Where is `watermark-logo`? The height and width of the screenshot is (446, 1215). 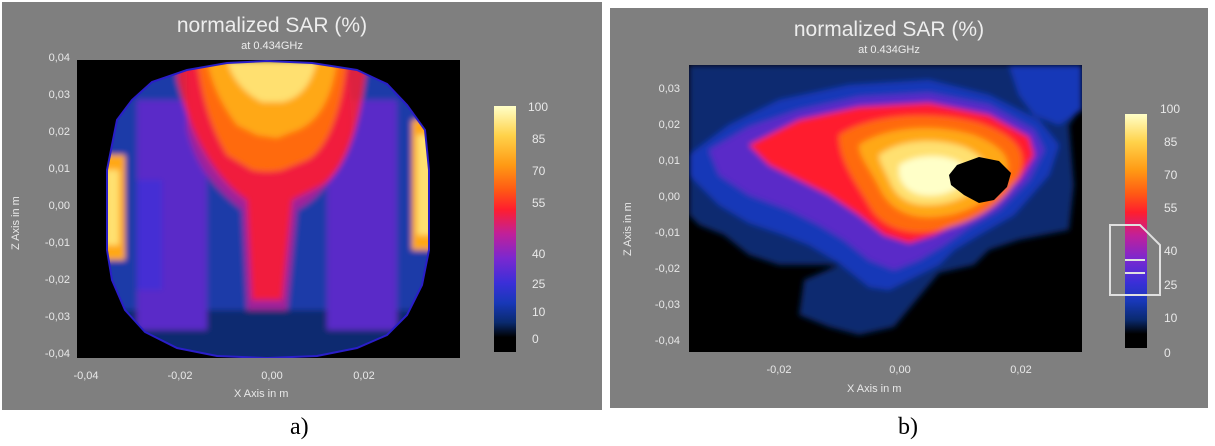 watermark-logo is located at coordinates (1135, 260).